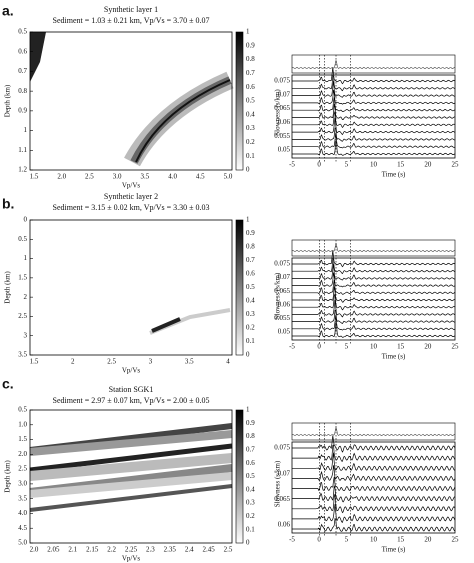 The height and width of the screenshot is (563, 474). I want to click on slowness-tick-label: 0.065, so click(282, 499).